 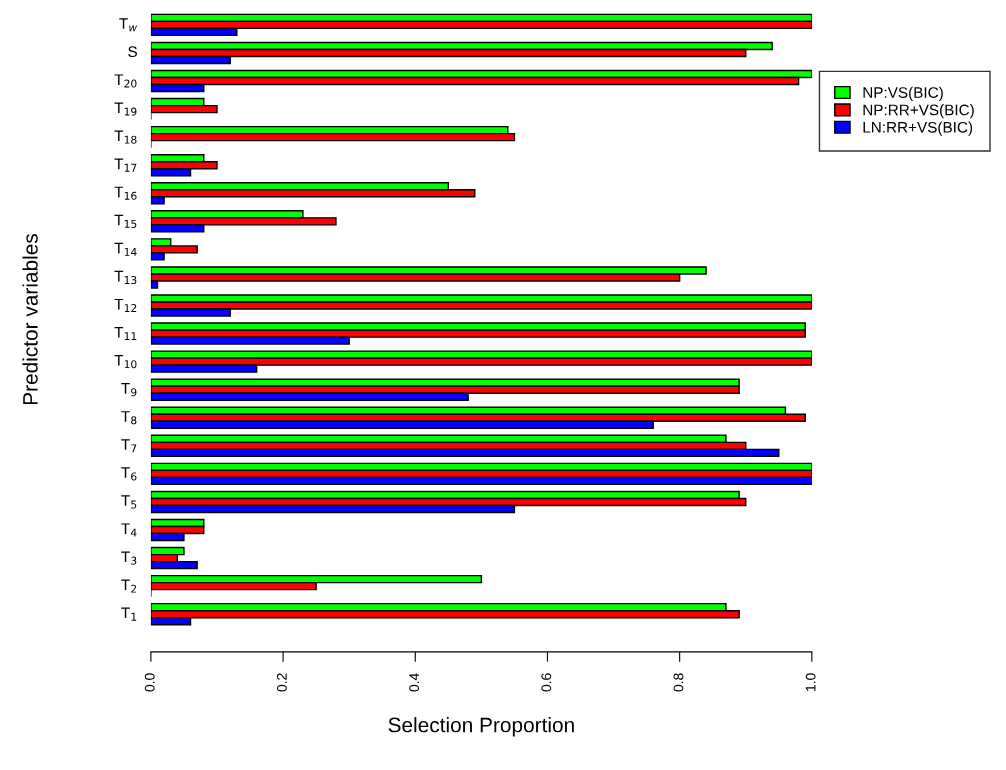 What do you see at coordinates (129, 558) in the screenshot?
I see `y-tick-label: T$_{3}$` at bounding box center [129, 558].